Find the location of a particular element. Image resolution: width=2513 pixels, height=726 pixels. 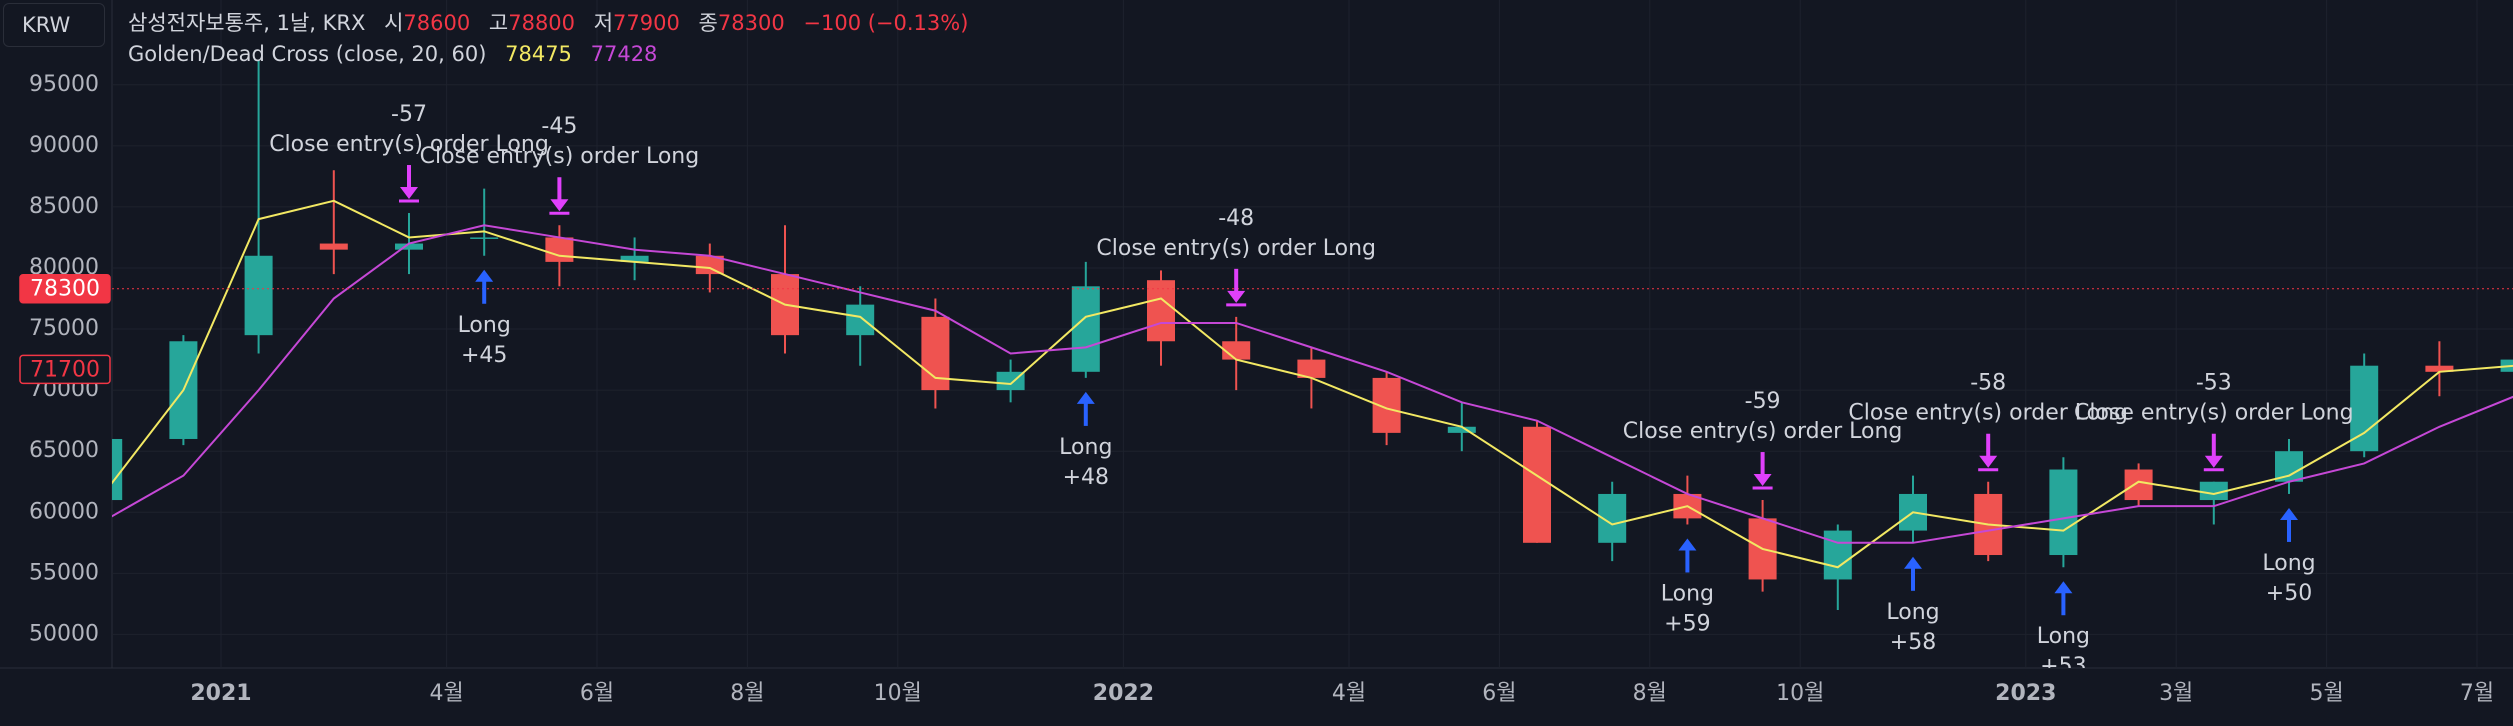

y-tick-label: 85000 is located at coordinates (64, 206).